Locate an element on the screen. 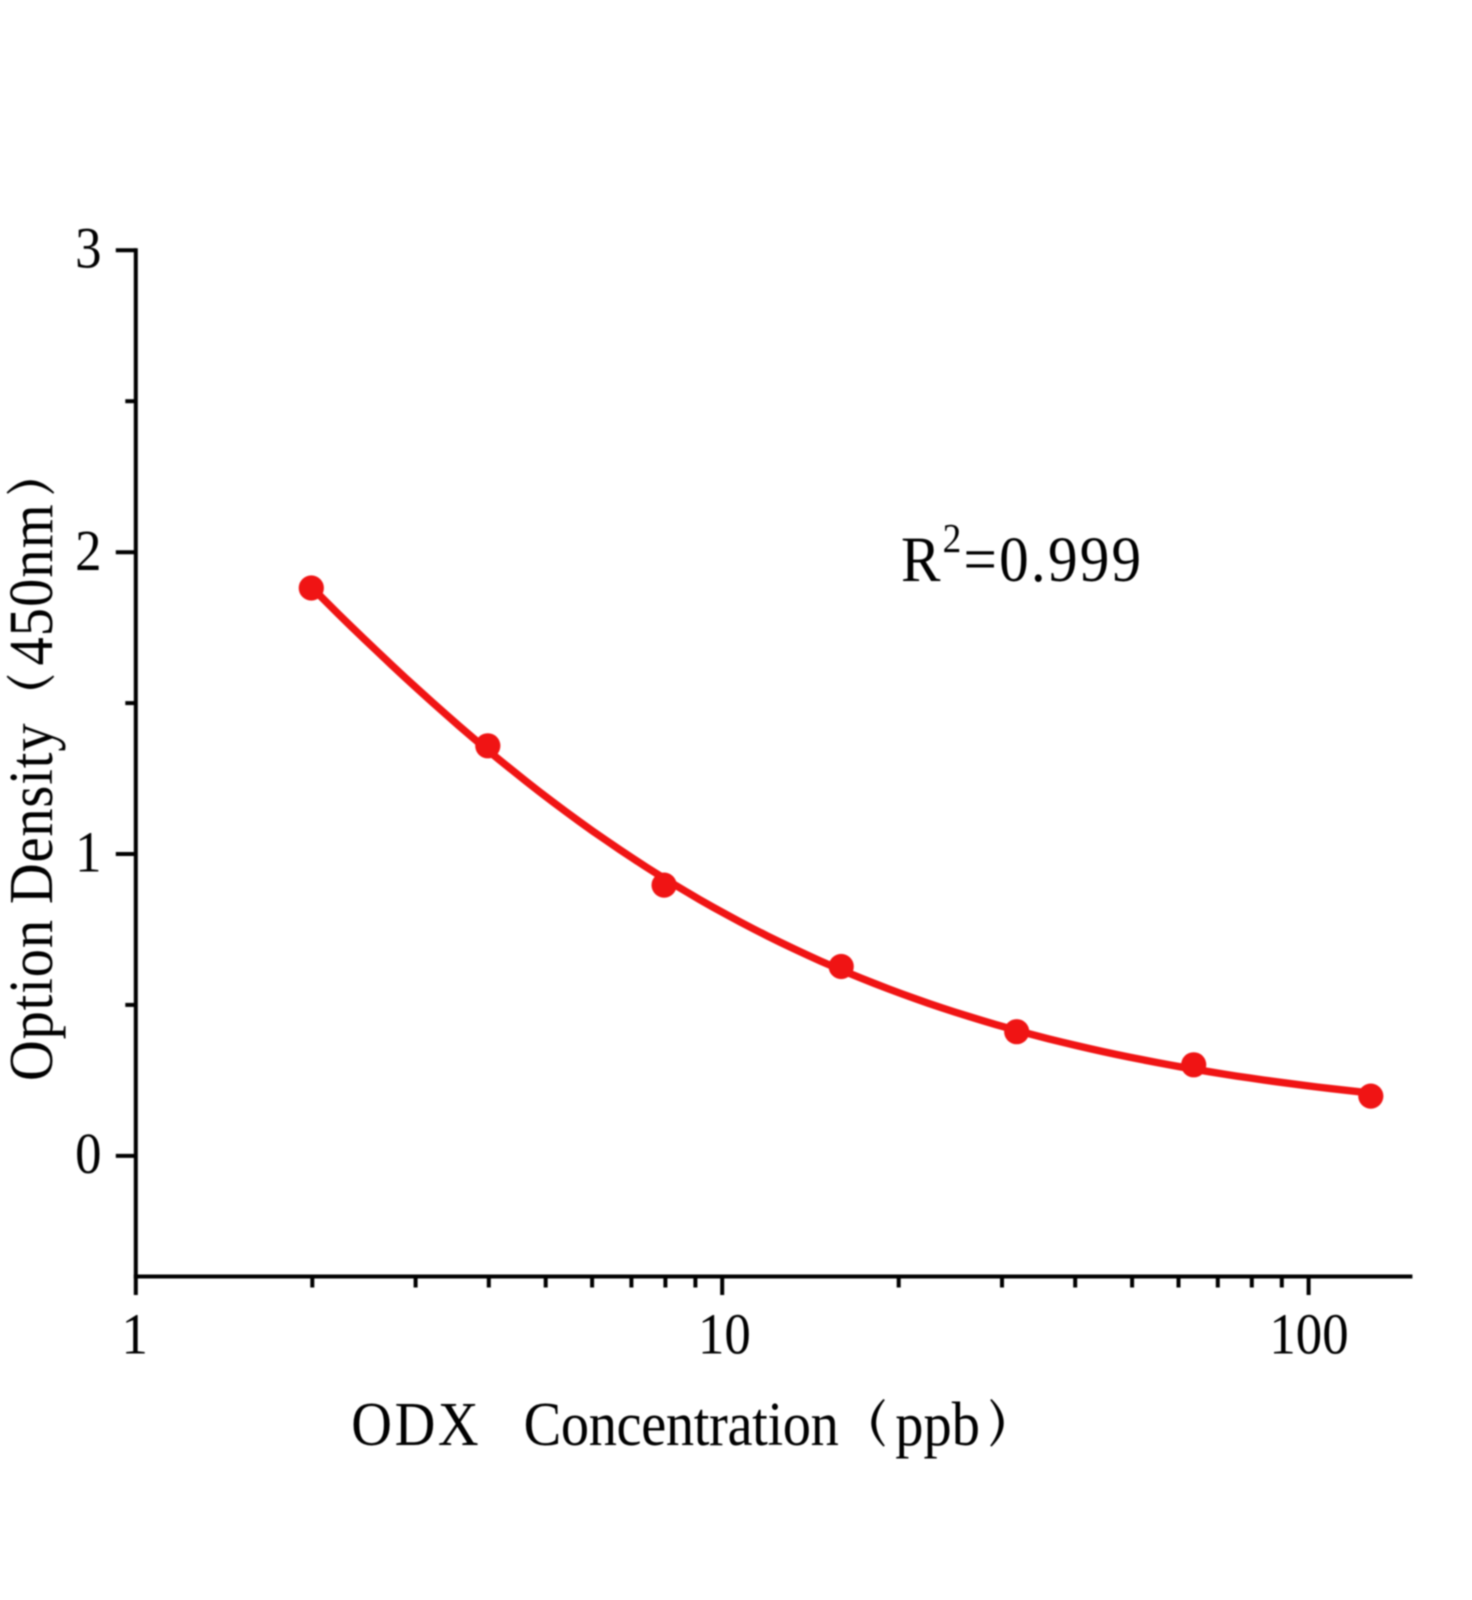  svg-text: ppb is located at coordinates (937, 1423).